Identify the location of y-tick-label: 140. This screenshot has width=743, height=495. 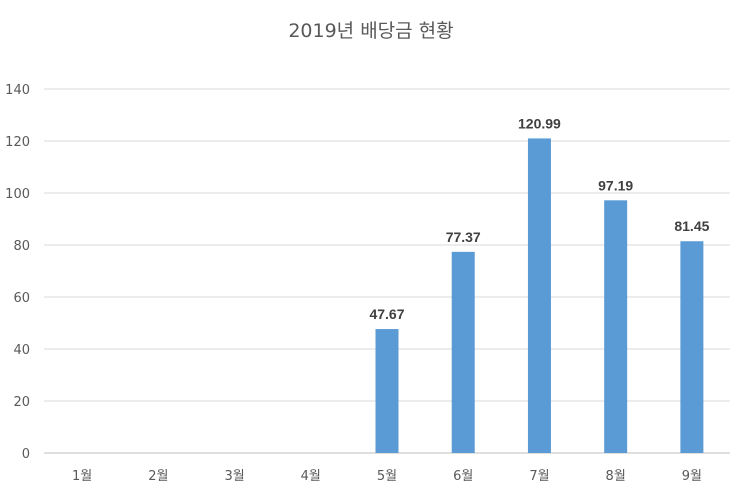
(17, 90).